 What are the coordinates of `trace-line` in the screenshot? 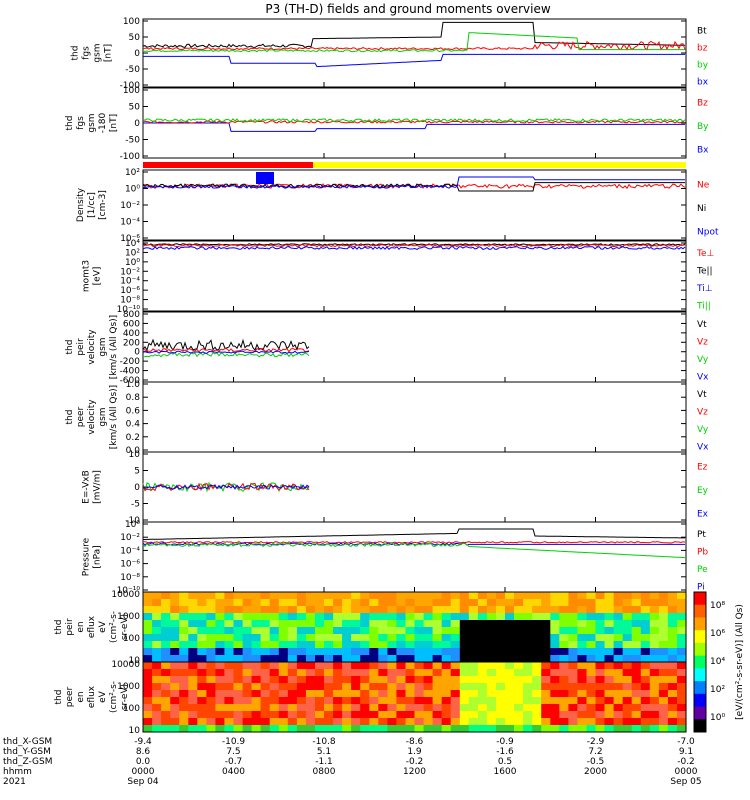 It's located at (414, 550).